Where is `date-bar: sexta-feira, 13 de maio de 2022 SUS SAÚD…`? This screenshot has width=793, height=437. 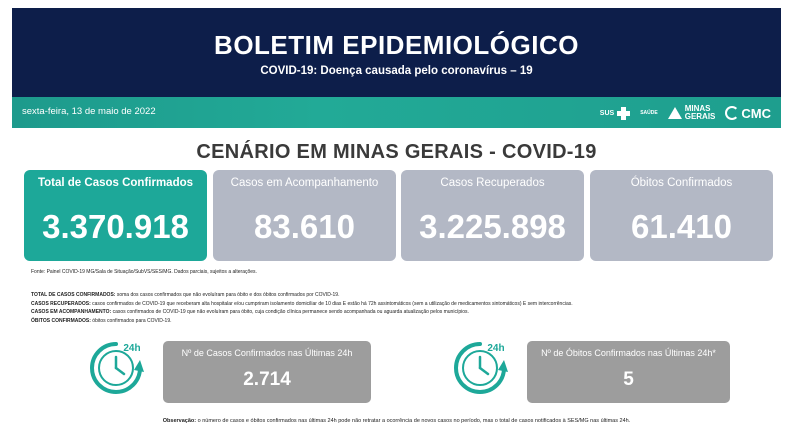
date-bar: sexta-feira, 13 de maio de 2022 SUS SAÚD… is located at coordinates (396, 112).